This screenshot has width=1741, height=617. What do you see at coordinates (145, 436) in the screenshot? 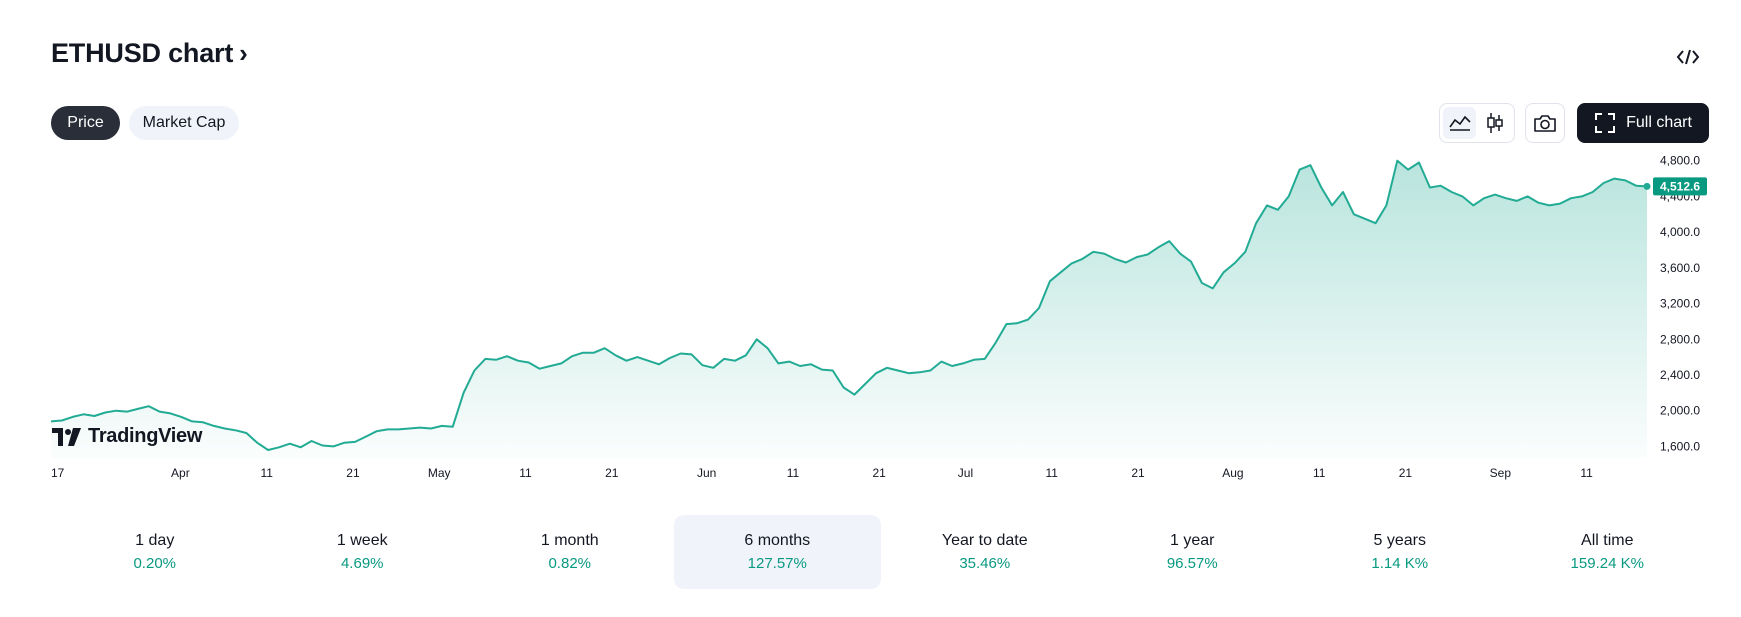
I see `watermark-text: TradingView` at bounding box center [145, 436].